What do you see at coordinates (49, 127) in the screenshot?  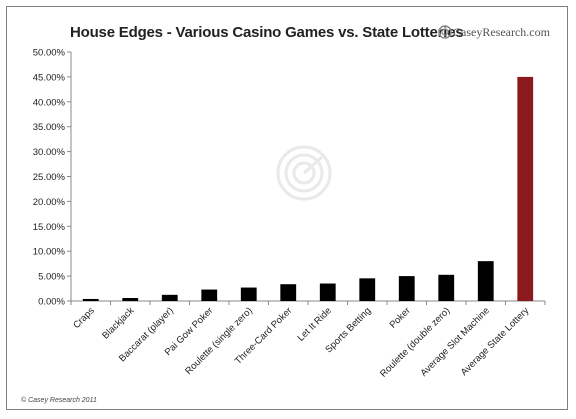 I see `y-tick-label: 35.00%` at bounding box center [49, 127].